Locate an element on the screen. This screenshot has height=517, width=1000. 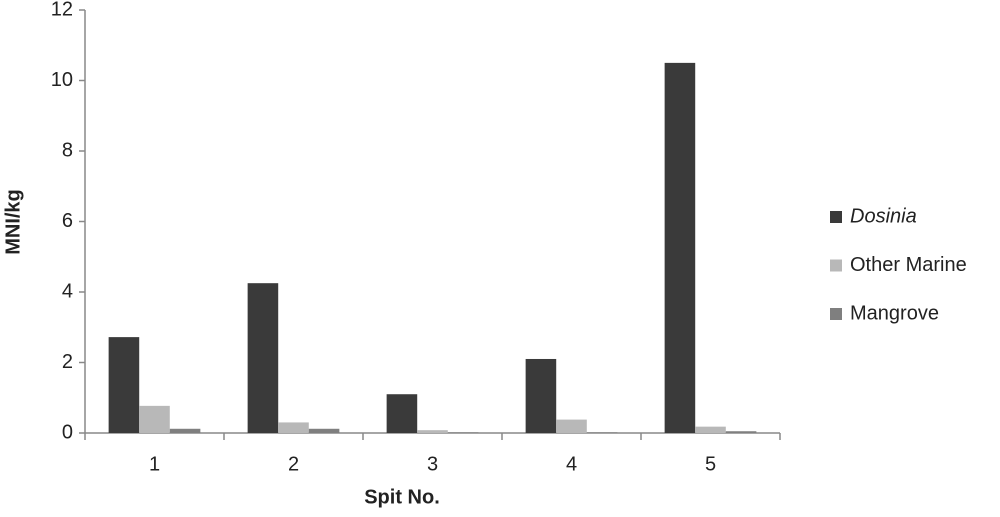
y-tick-label: 12 is located at coordinates (62, 10).